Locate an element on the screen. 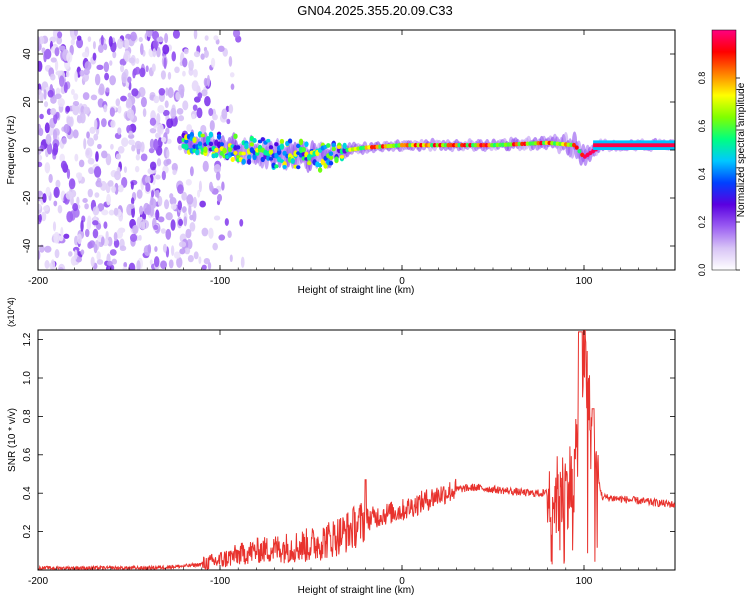 Image resolution: width=750 pixels, height=600 pixels. snr-y-tick-label: 0.6 is located at coordinates (27, 454).